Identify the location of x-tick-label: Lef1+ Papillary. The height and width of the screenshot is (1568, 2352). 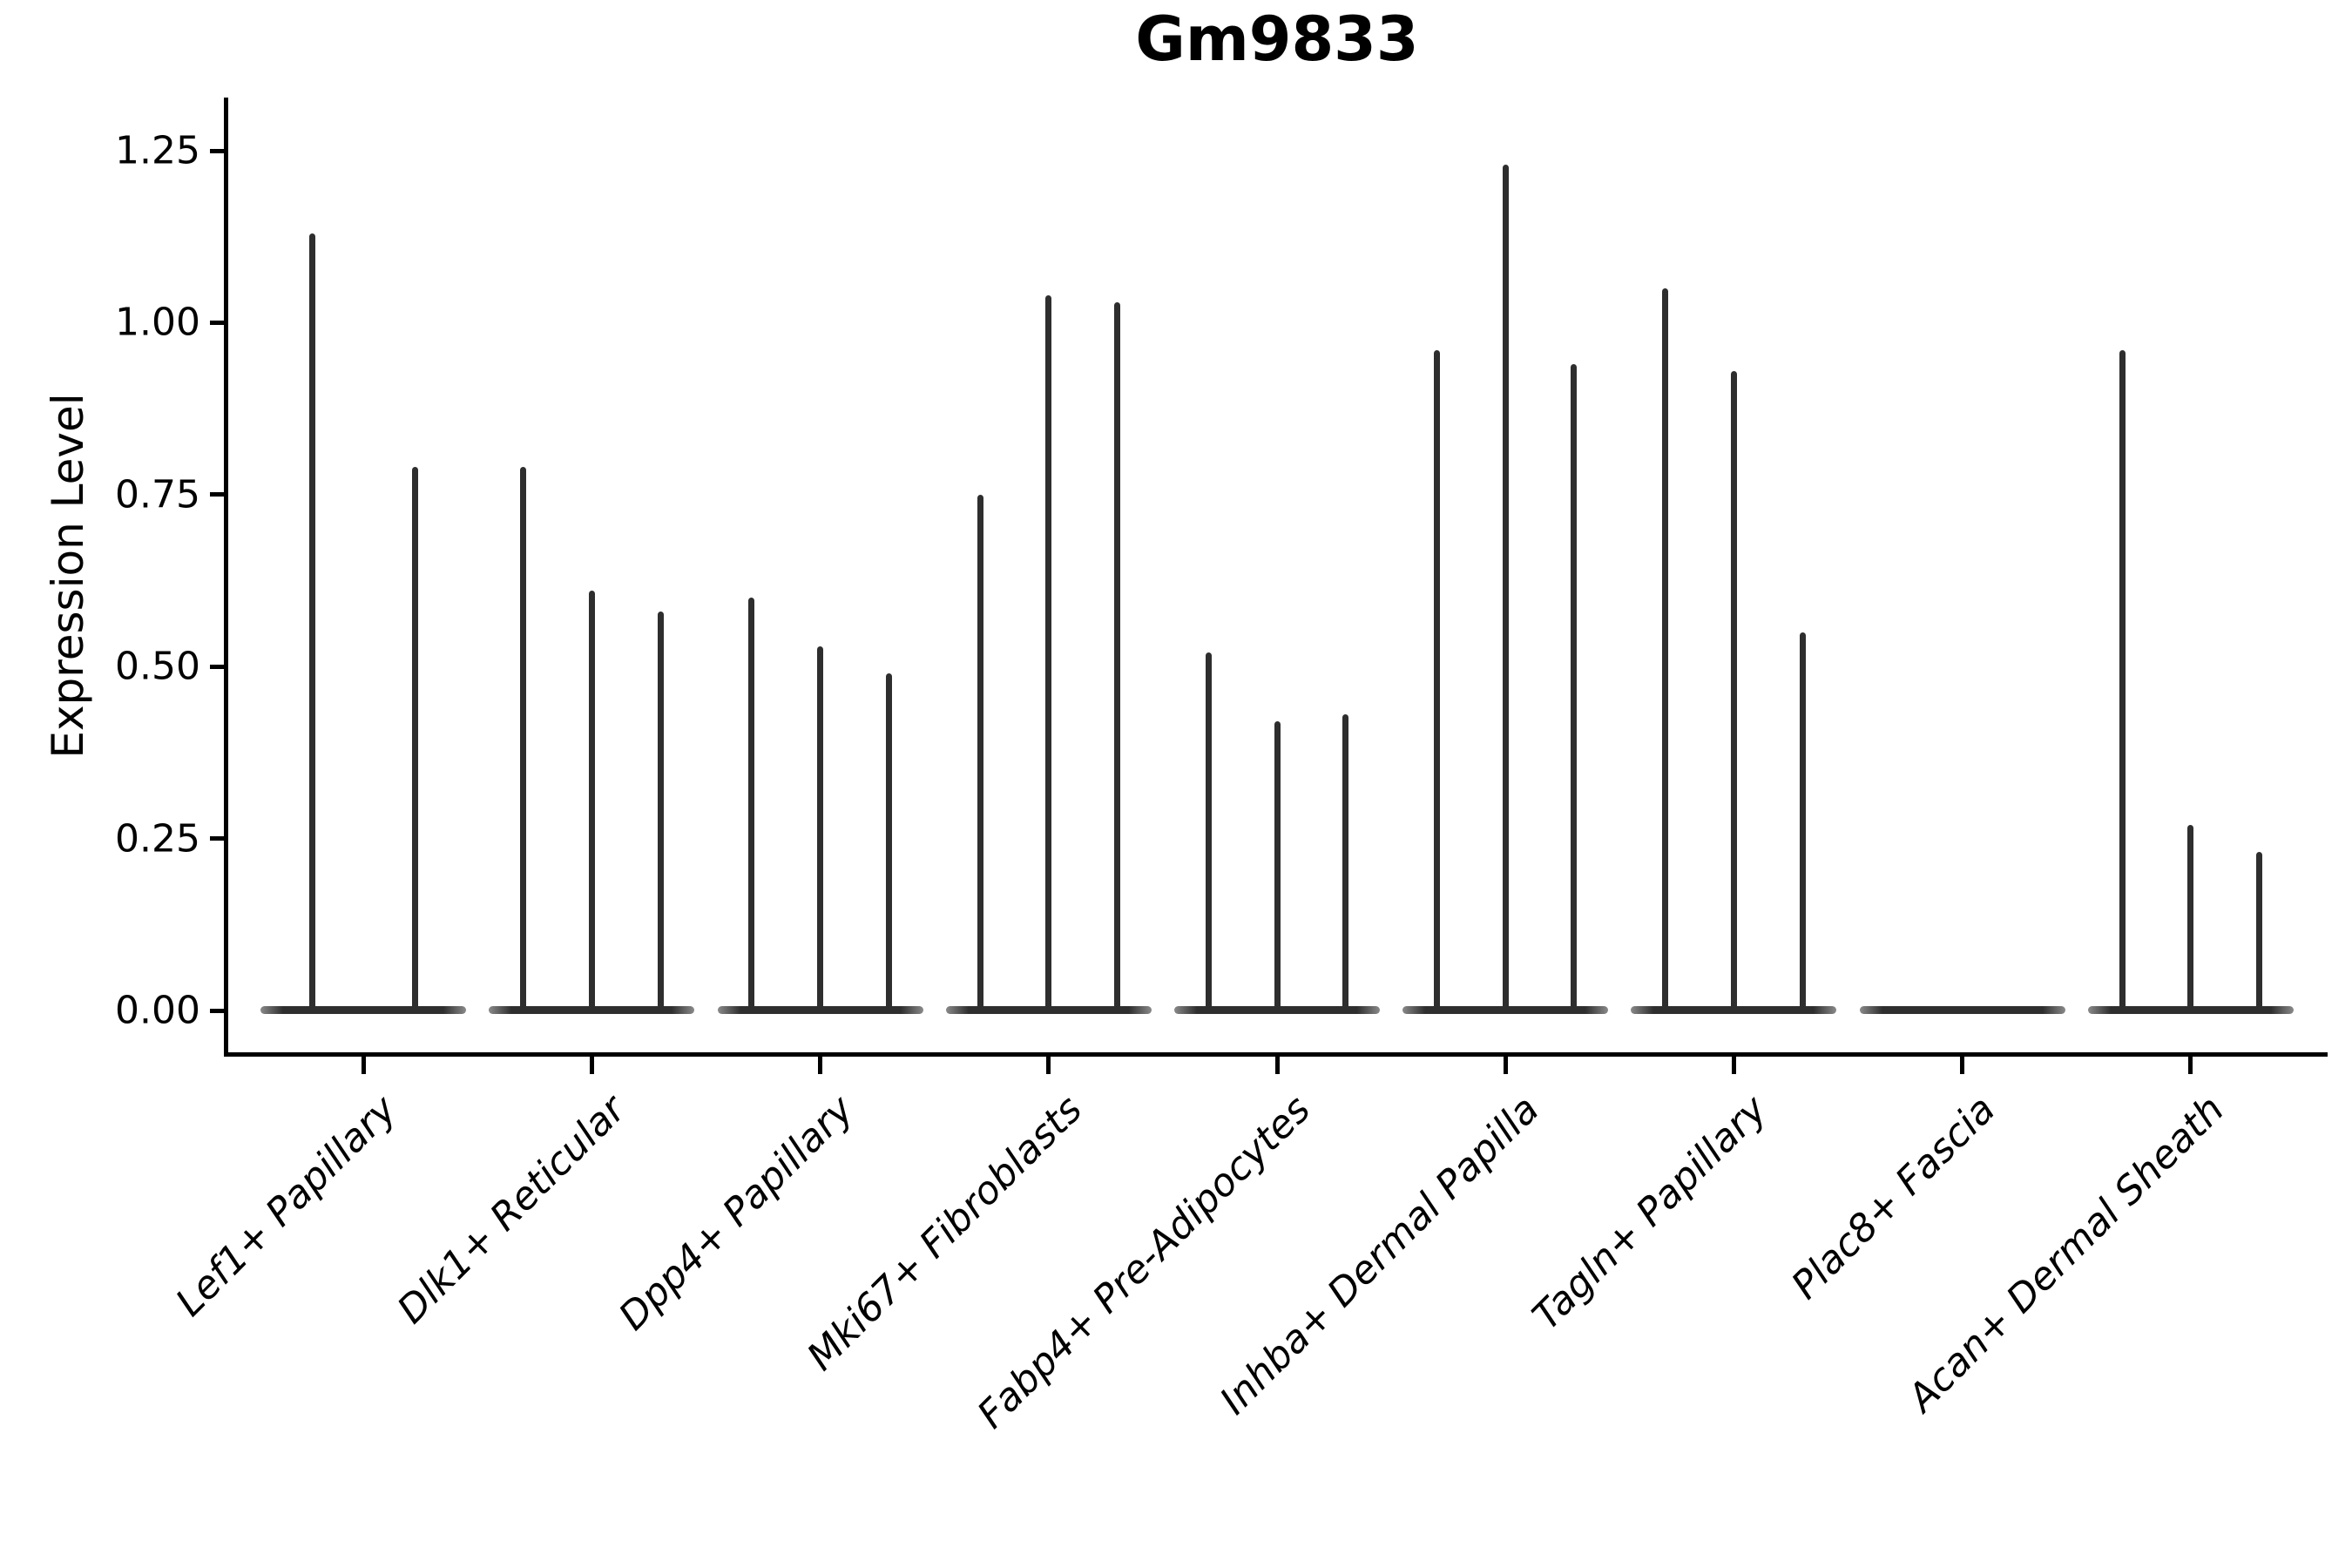
(287, 1206).